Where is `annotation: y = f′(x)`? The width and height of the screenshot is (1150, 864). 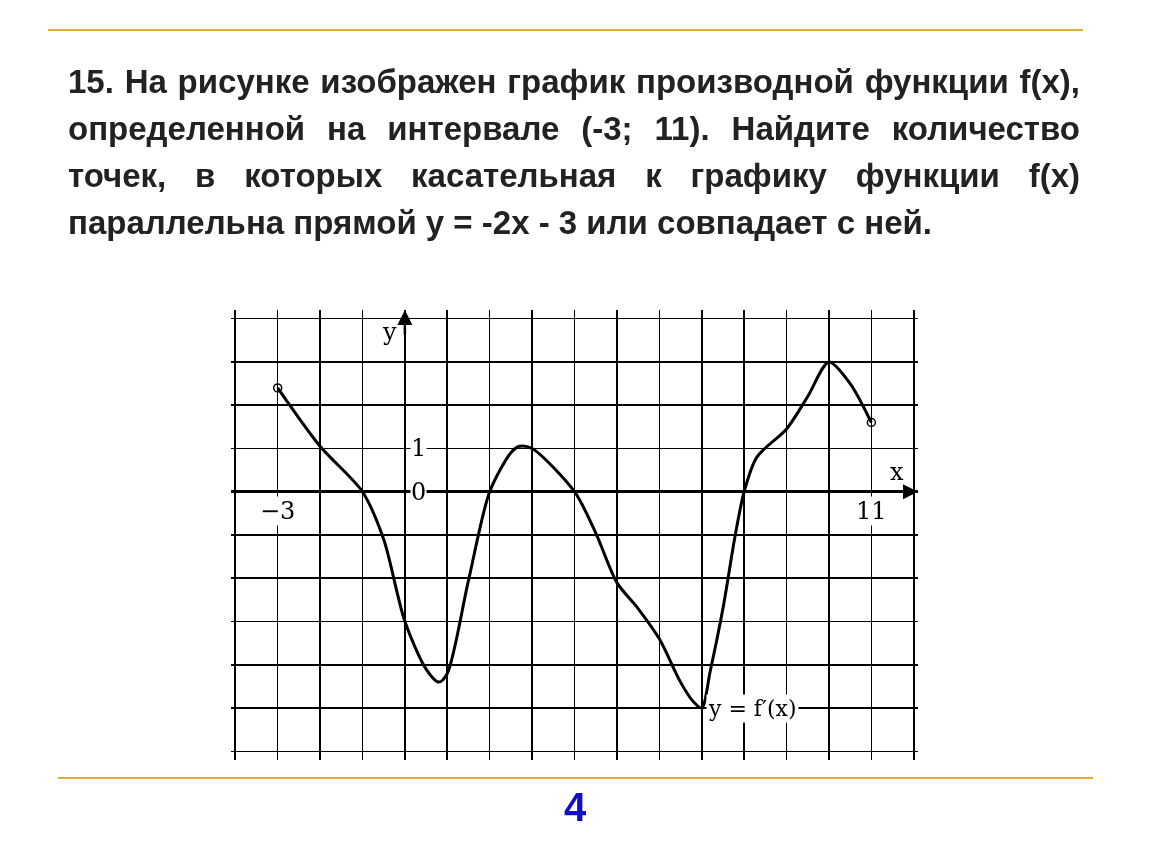 annotation: y = f′(x) is located at coordinates (752, 708).